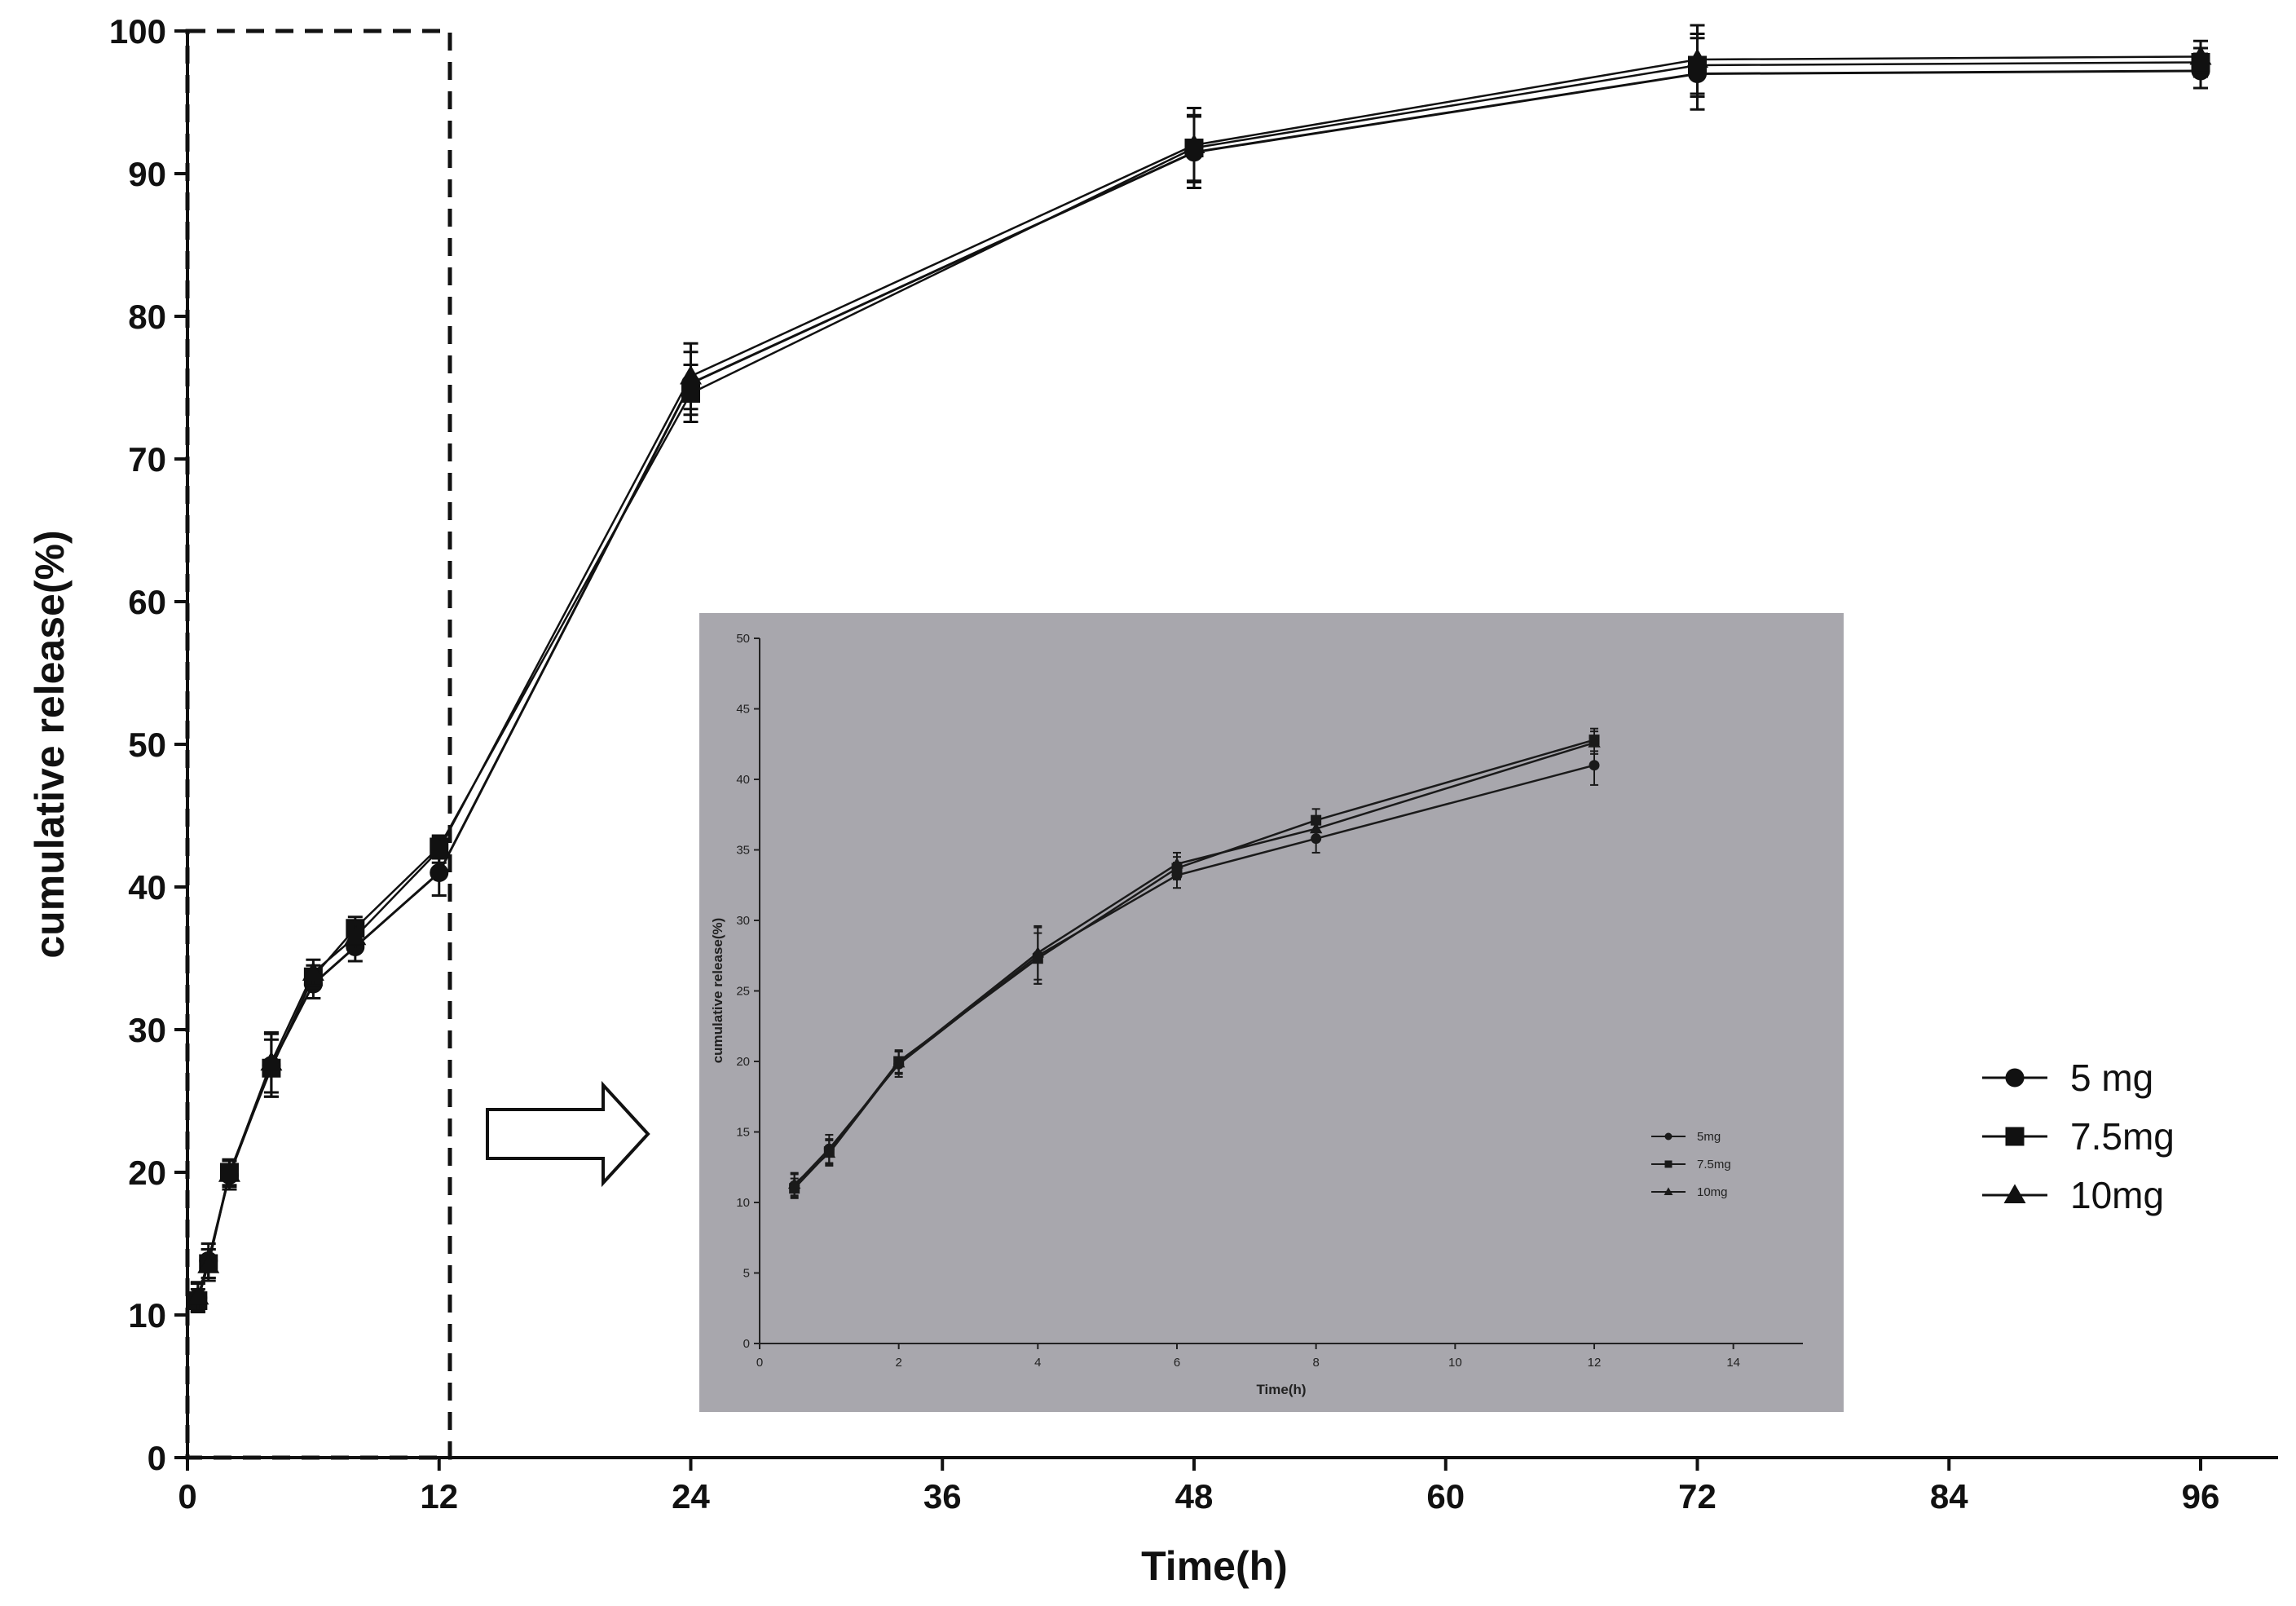 The height and width of the screenshot is (1606, 2296). I want to click on x-tick-label: 84, so click(1949, 1496).